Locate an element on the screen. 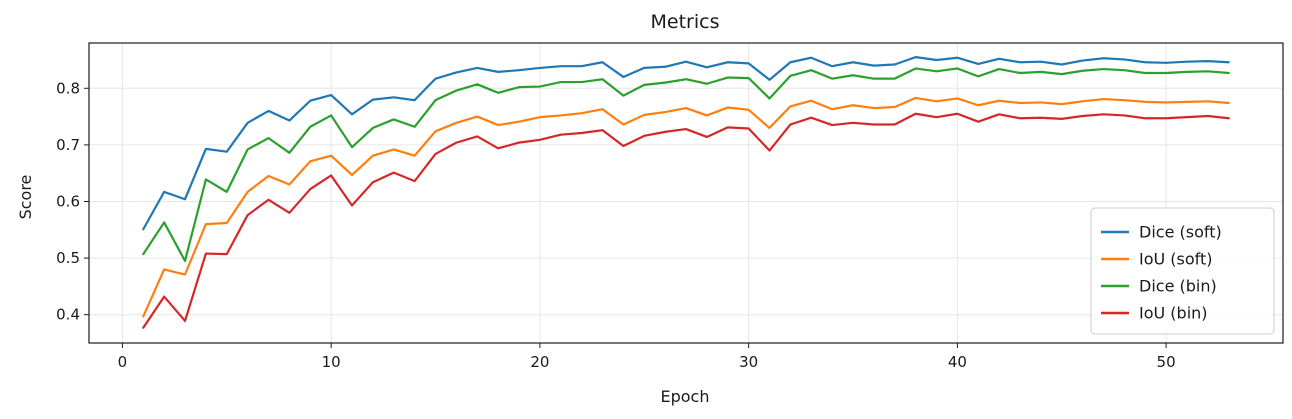 This screenshot has height=419, width=1292. legend-label: Dice (bin) is located at coordinates (1178, 286).